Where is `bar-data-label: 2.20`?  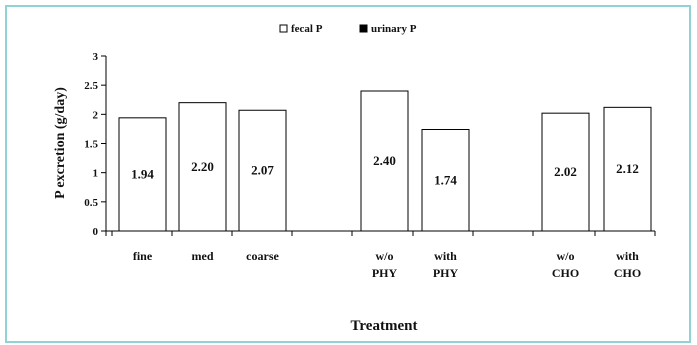 bar-data-label: 2.20 is located at coordinates (202, 166).